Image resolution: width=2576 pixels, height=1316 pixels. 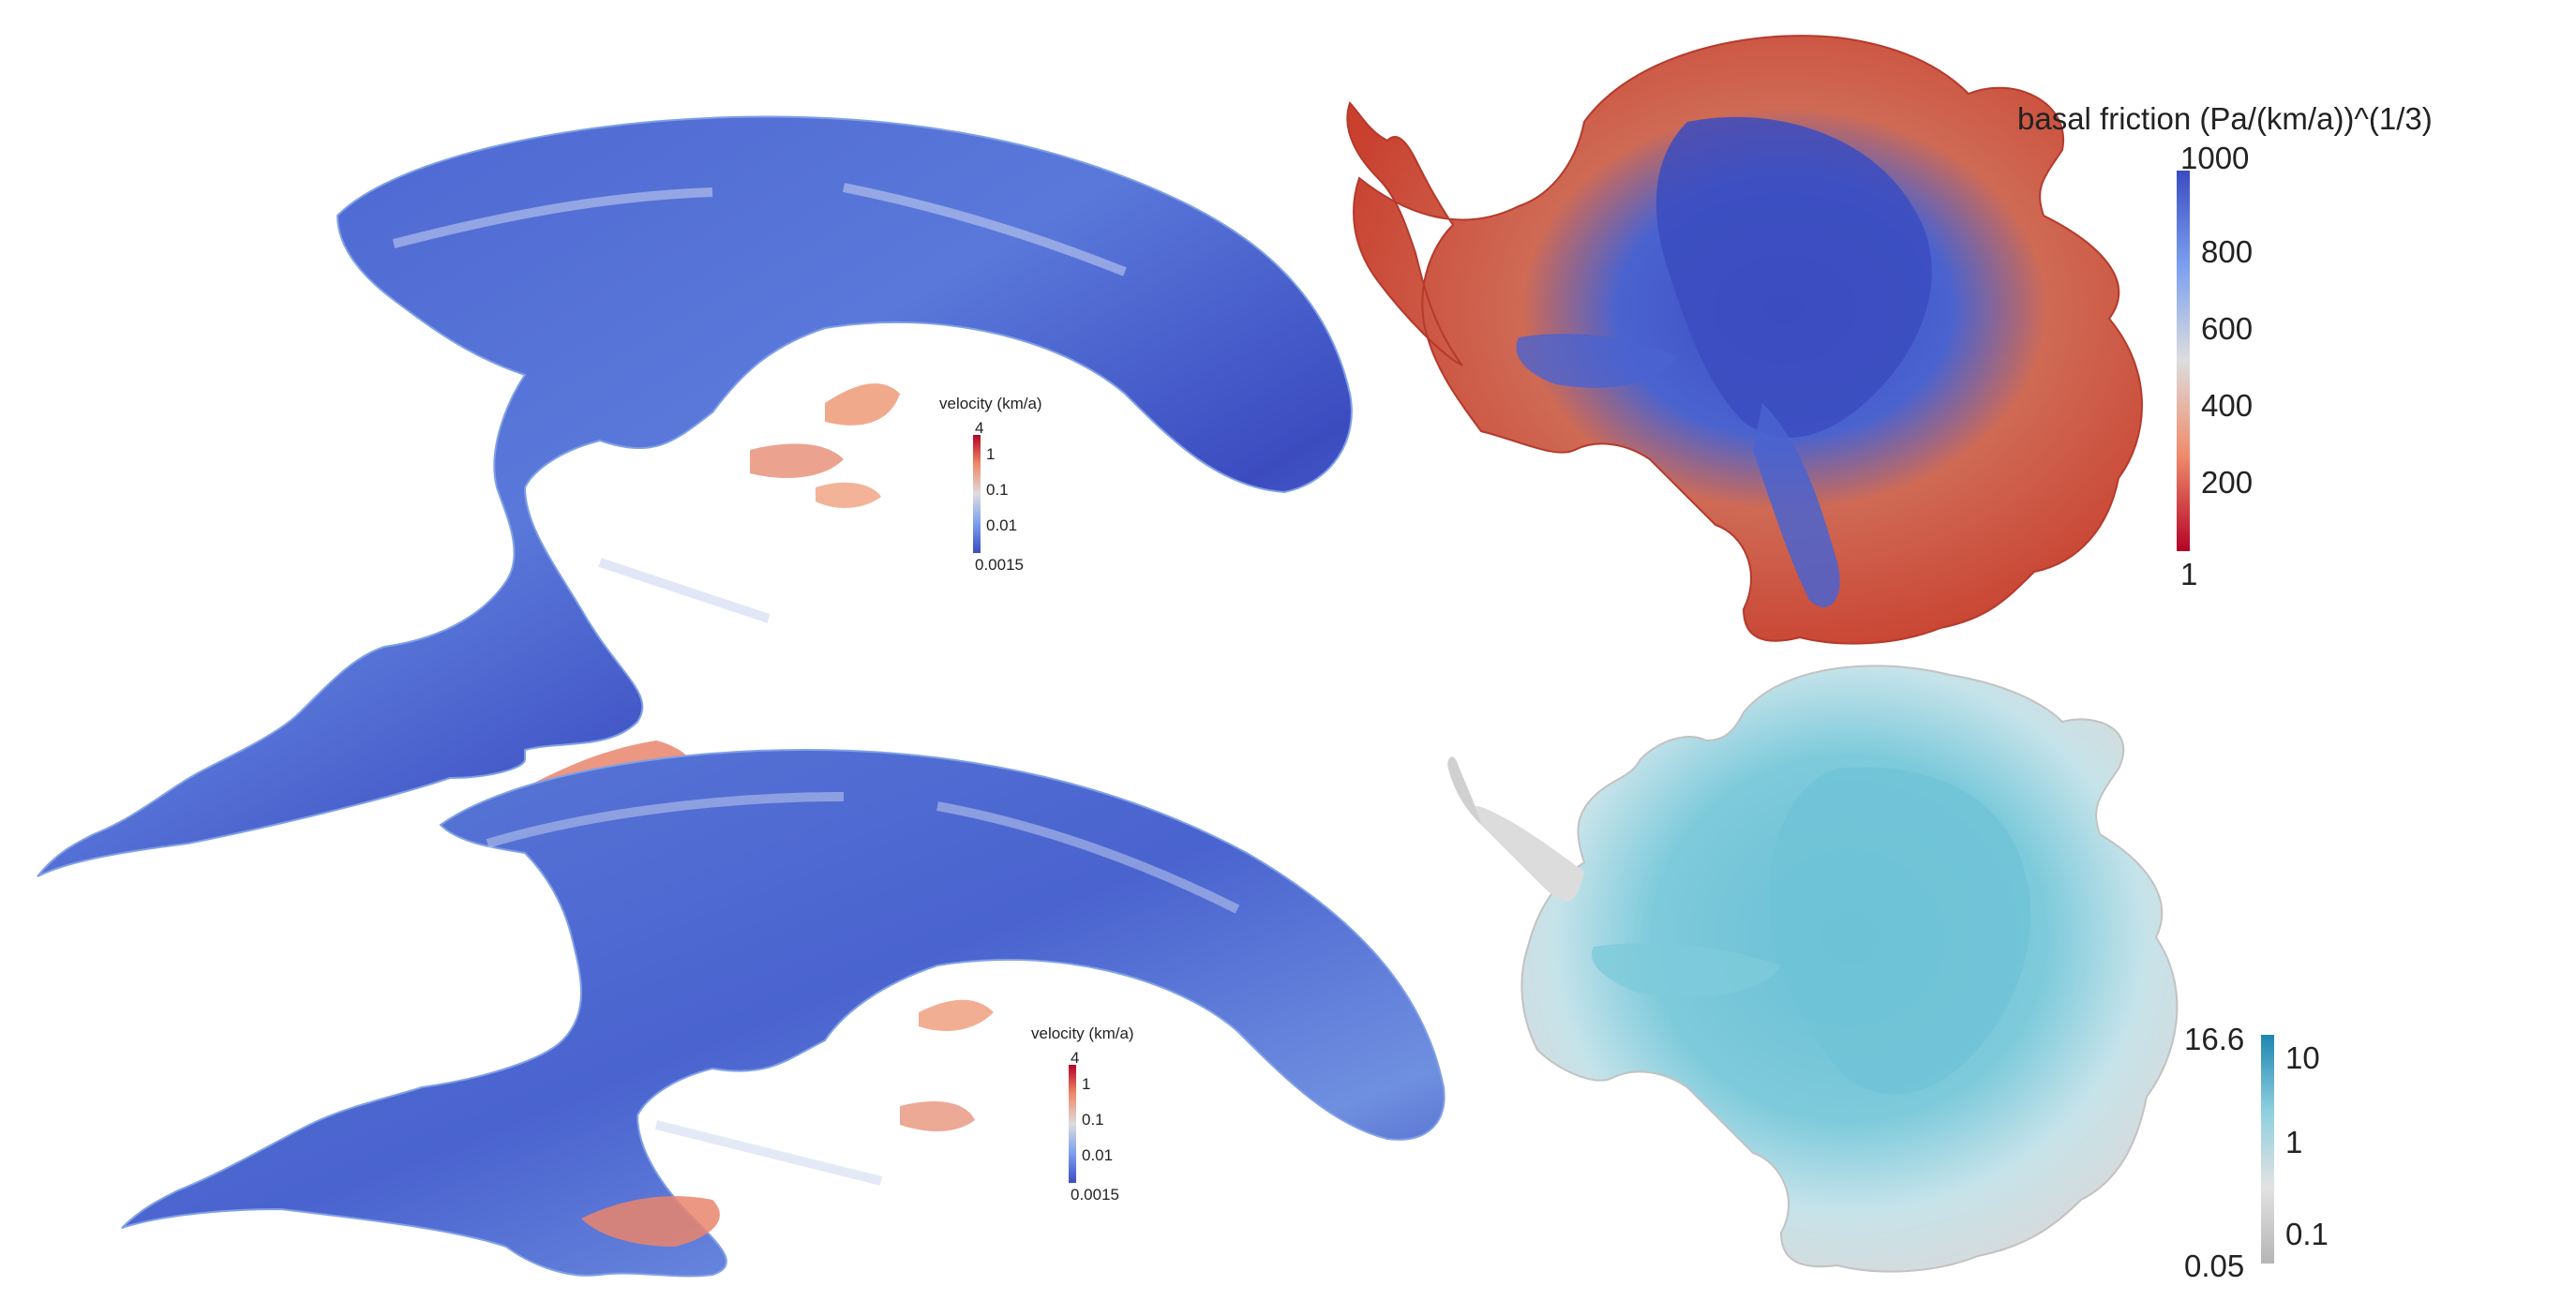 I want to click on colorbar-tick-label: 600, so click(x=2227, y=329).